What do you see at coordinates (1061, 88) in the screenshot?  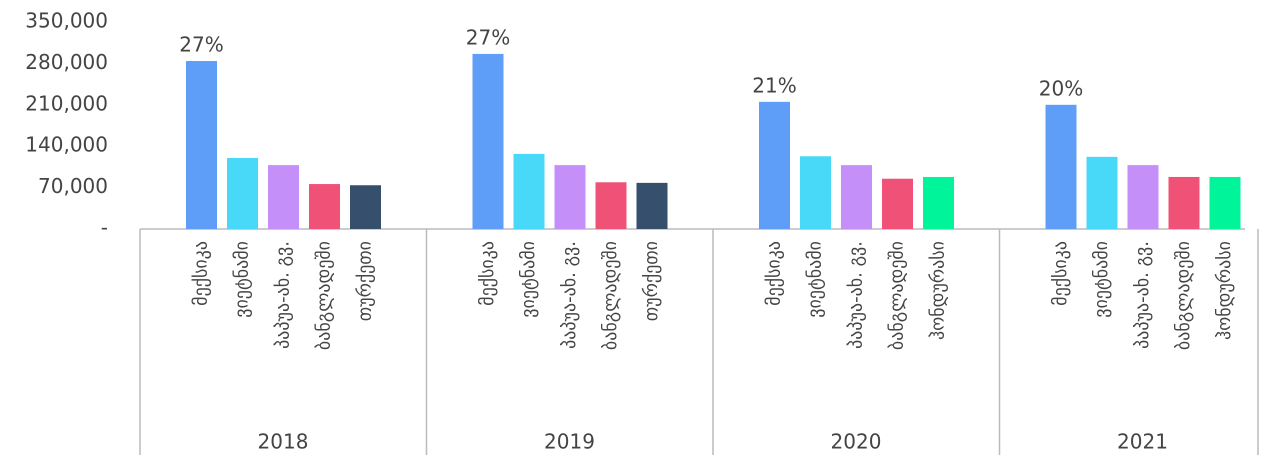 I see `share-label: 20%` at bounding box center [1061, 88].